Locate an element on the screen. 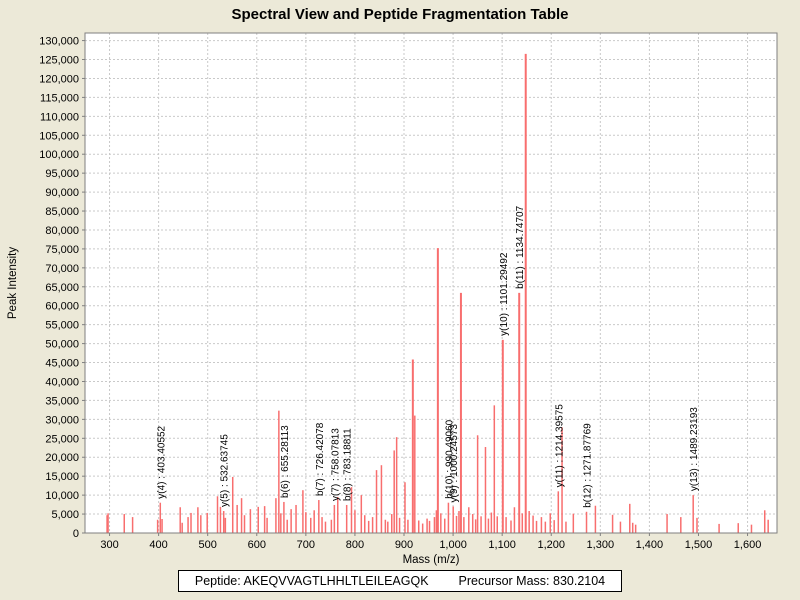 Image resolution: width=800 pixels, height=600 pixels. y-tick-label: 65,000 is located at coordinates (62, 288).